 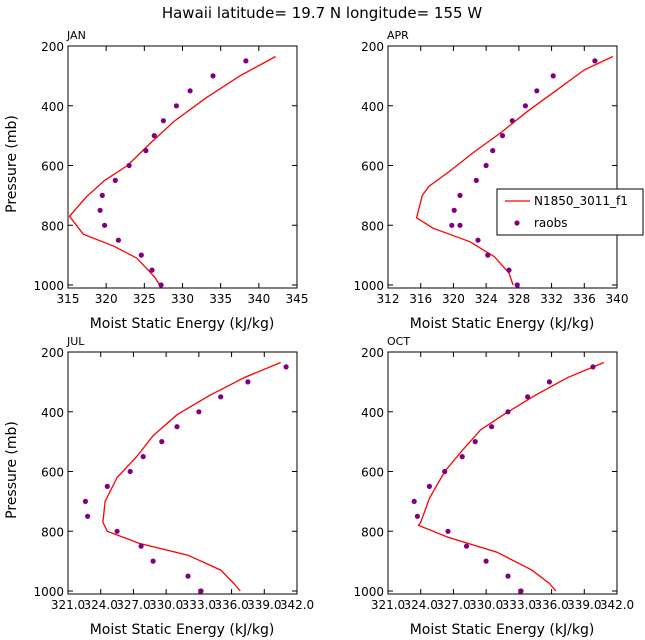 What do you see at coordinates (68, 299) in the screenshot?
I see `x-tick-label: 315` at bounding box center [68, 299].